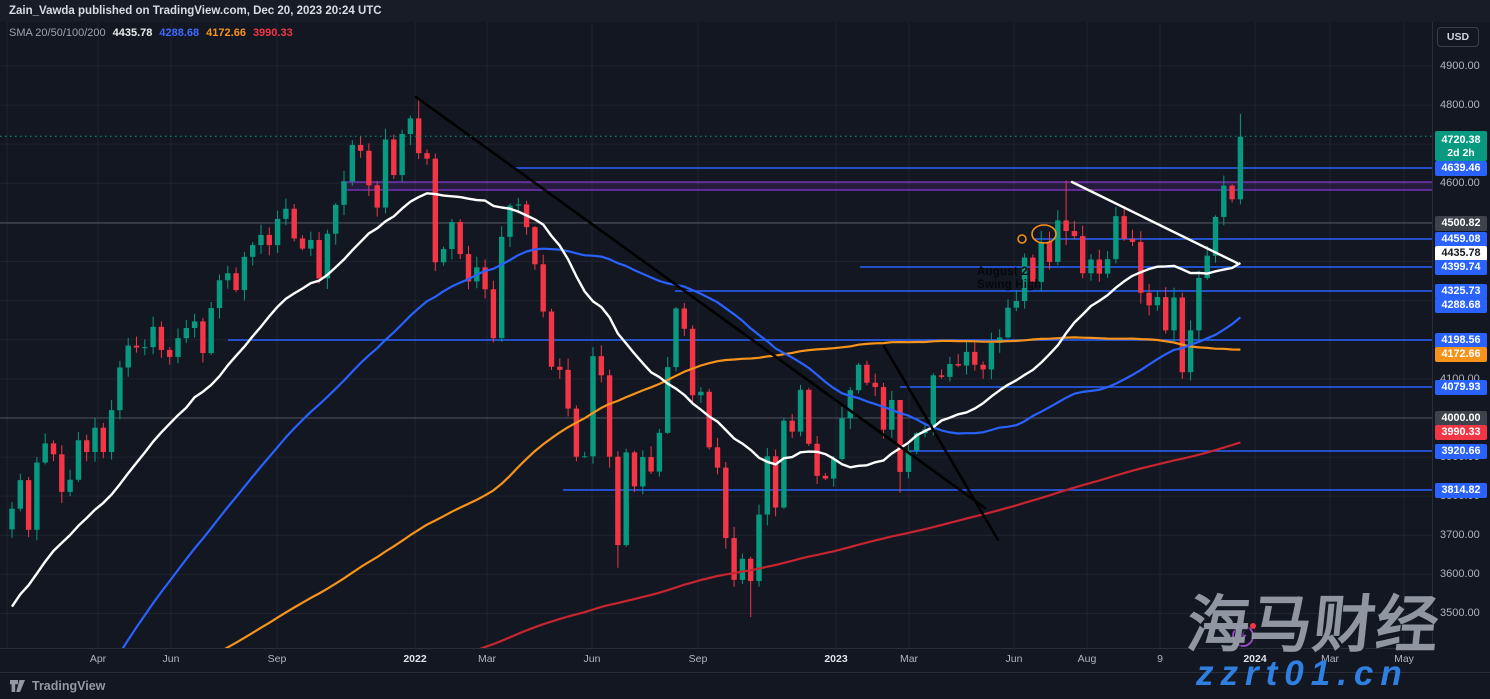  What do you see at coordinates (1044, 234) in the screenshot?
I see `ellipse-marker` at bounding box center [1044, 234].